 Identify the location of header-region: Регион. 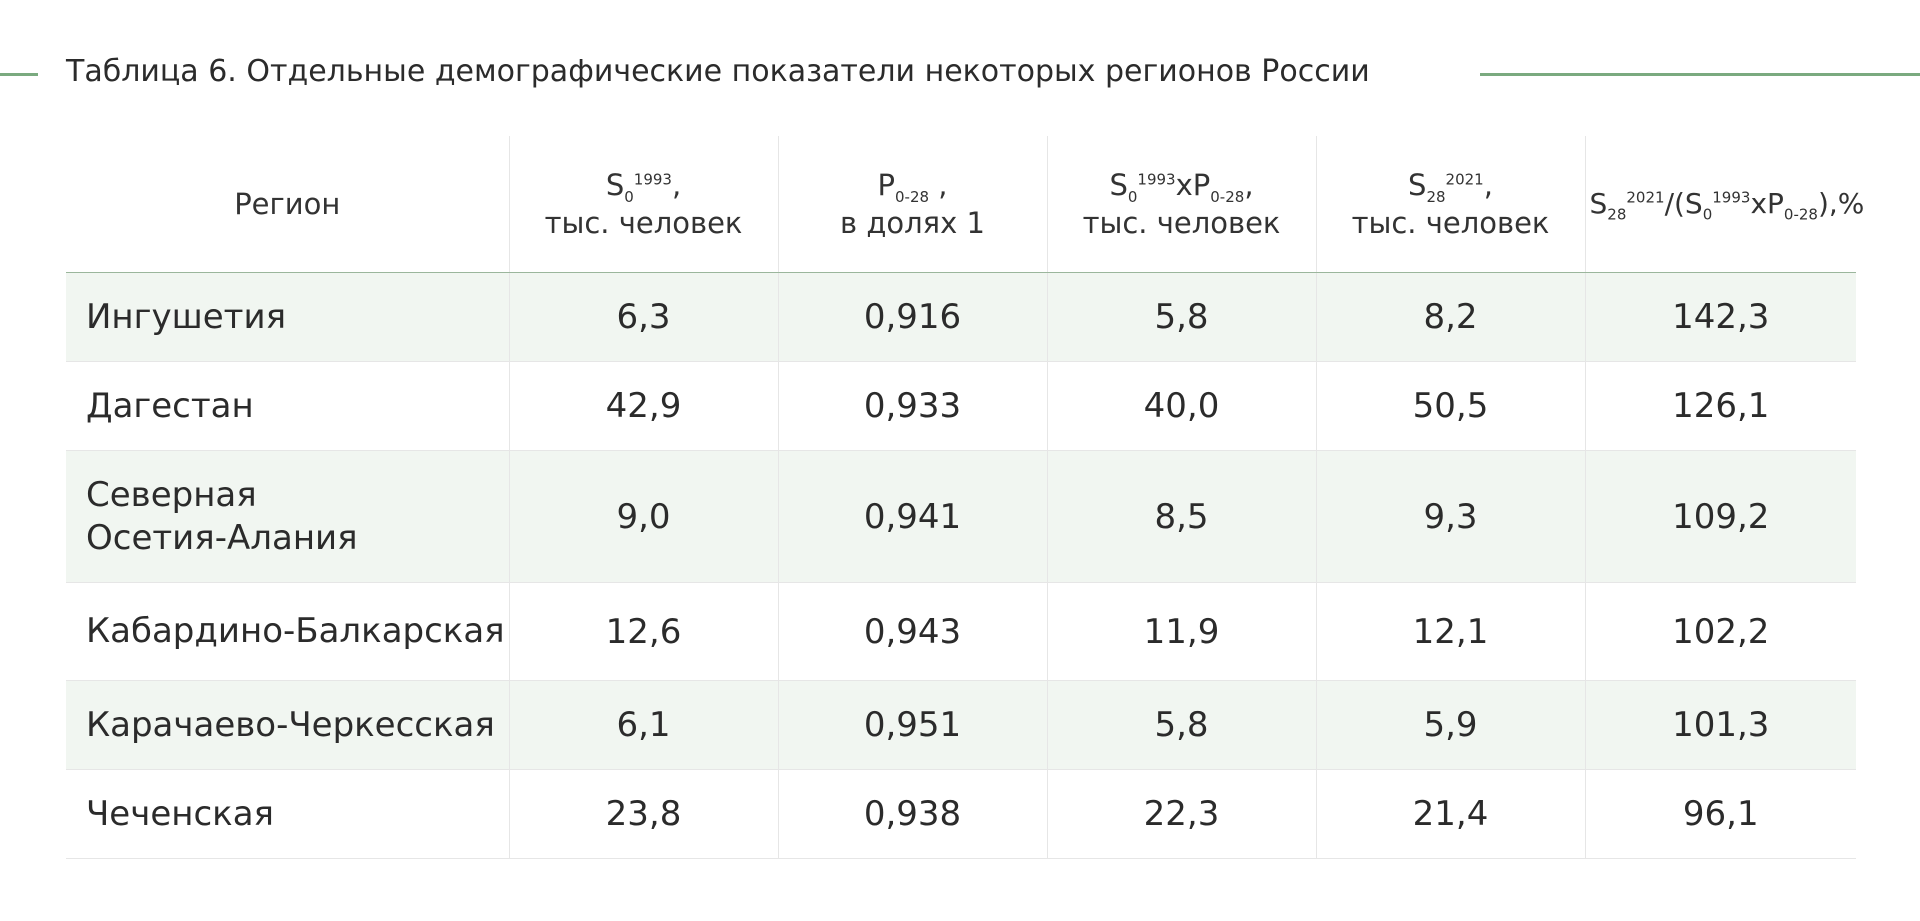
(287, 204).